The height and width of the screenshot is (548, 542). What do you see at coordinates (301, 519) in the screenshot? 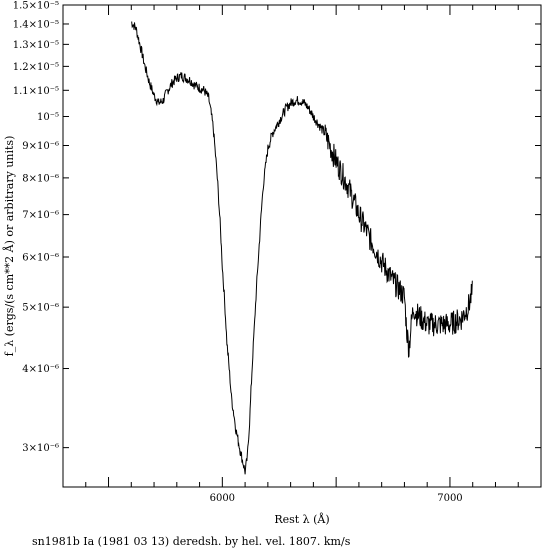
I see `x-axis-label: Rest λ (Å)` at bounding box center [301, 519].